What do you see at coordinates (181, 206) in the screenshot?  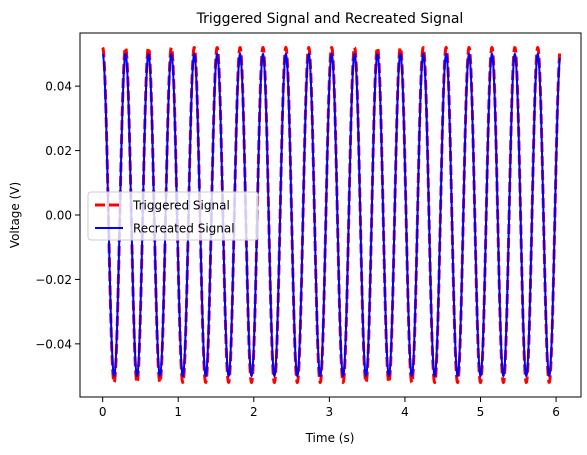 I see `legend-label-triggered: Triggered Signal` at bounding box center [181, 206].